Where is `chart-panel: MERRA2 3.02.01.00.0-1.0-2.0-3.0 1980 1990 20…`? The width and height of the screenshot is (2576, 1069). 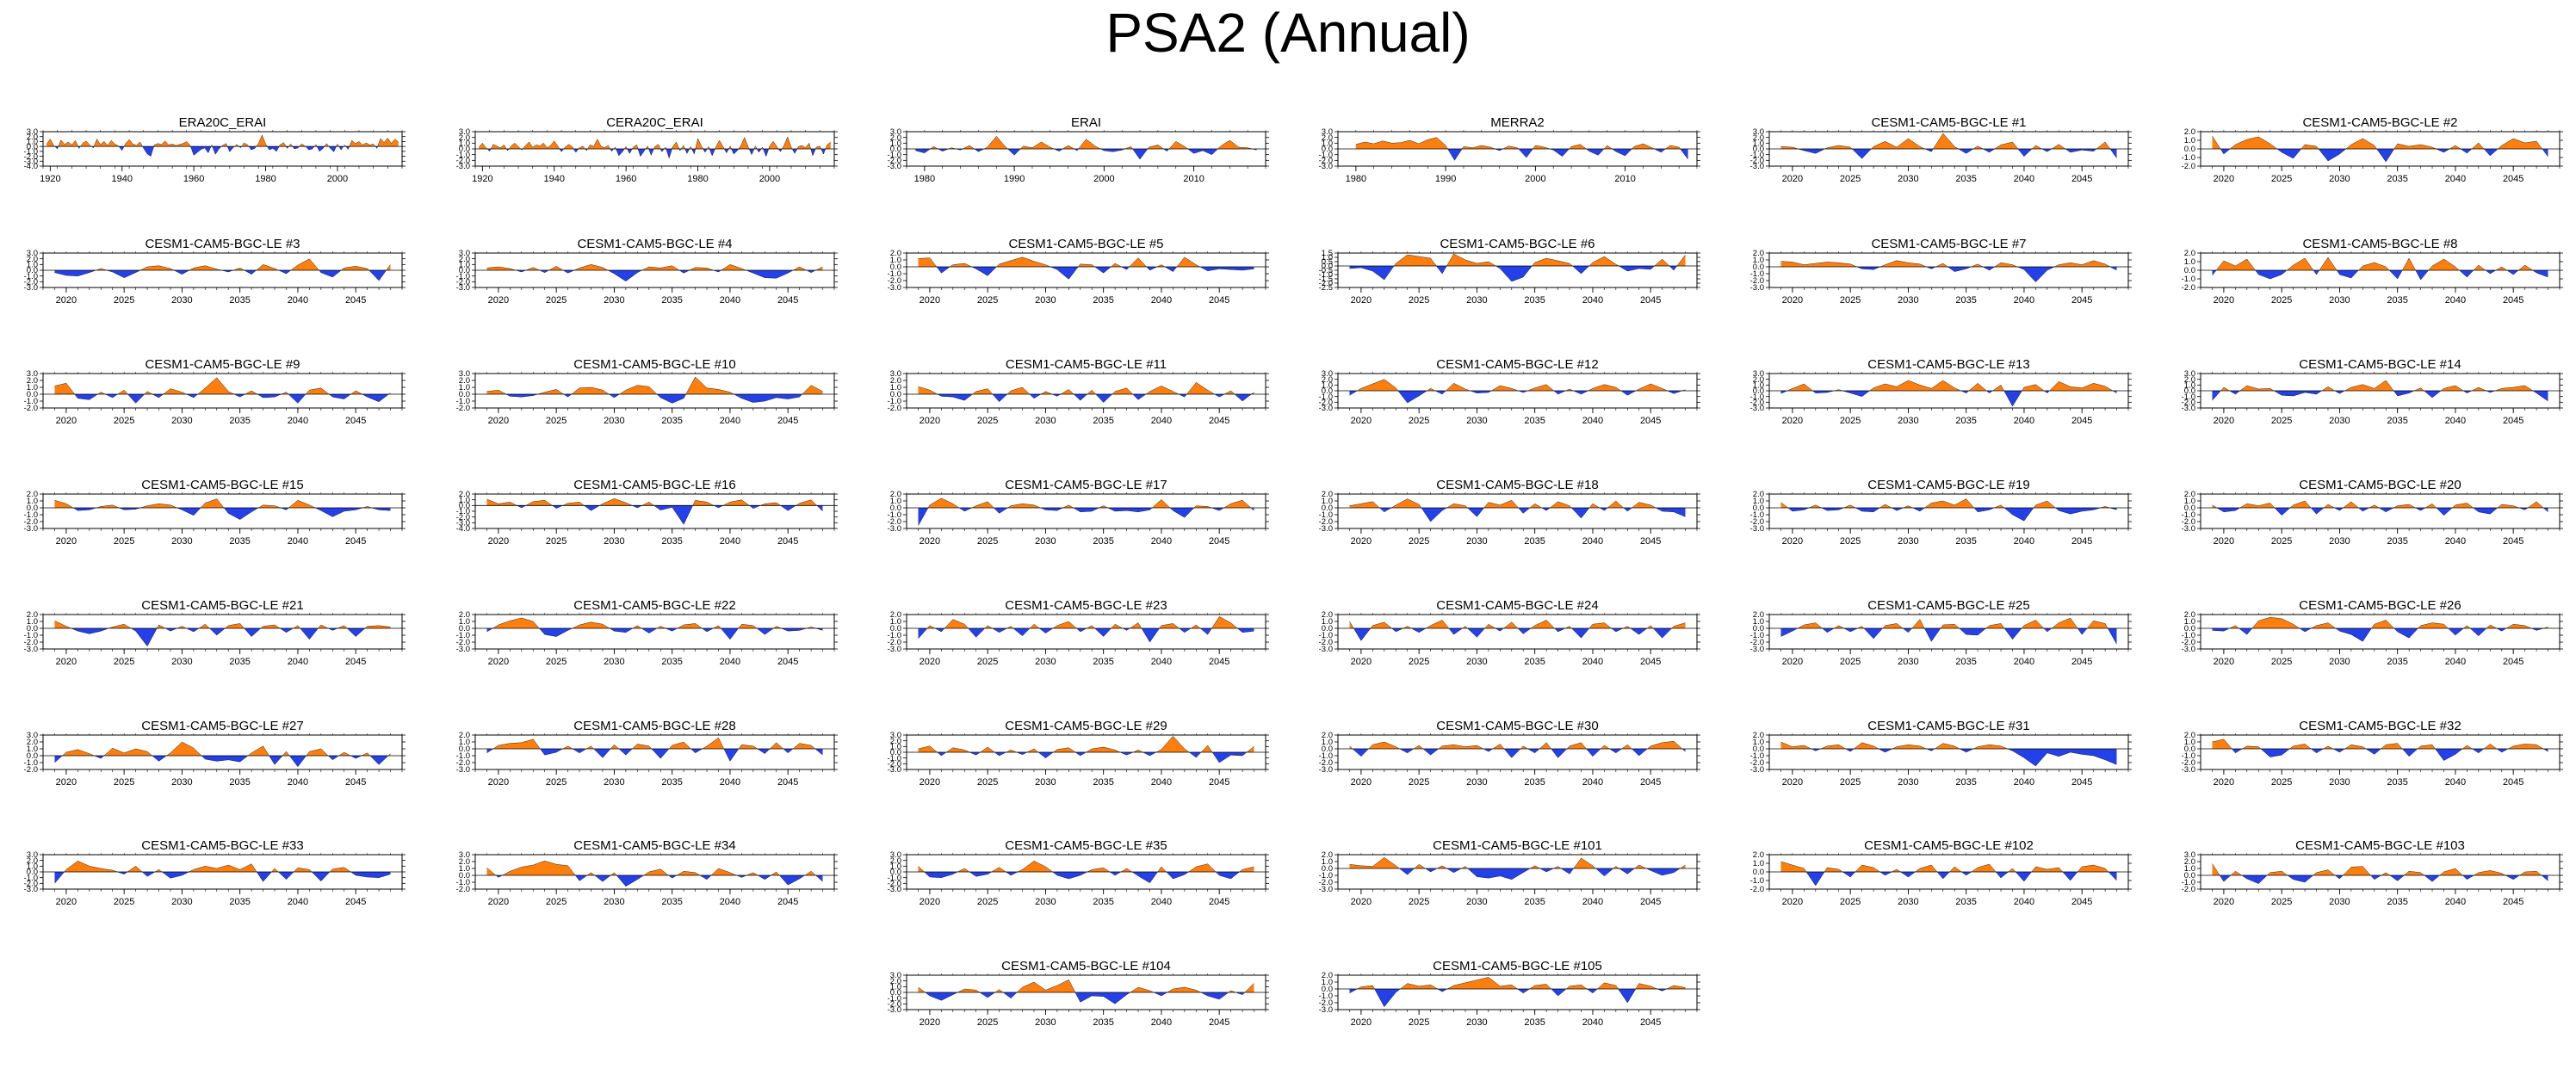 chart-panel: MERRA2 3.02.01.00.0-1.0-2.0-3.0 1980 1990 20… is located at coordinates (1510, 150).